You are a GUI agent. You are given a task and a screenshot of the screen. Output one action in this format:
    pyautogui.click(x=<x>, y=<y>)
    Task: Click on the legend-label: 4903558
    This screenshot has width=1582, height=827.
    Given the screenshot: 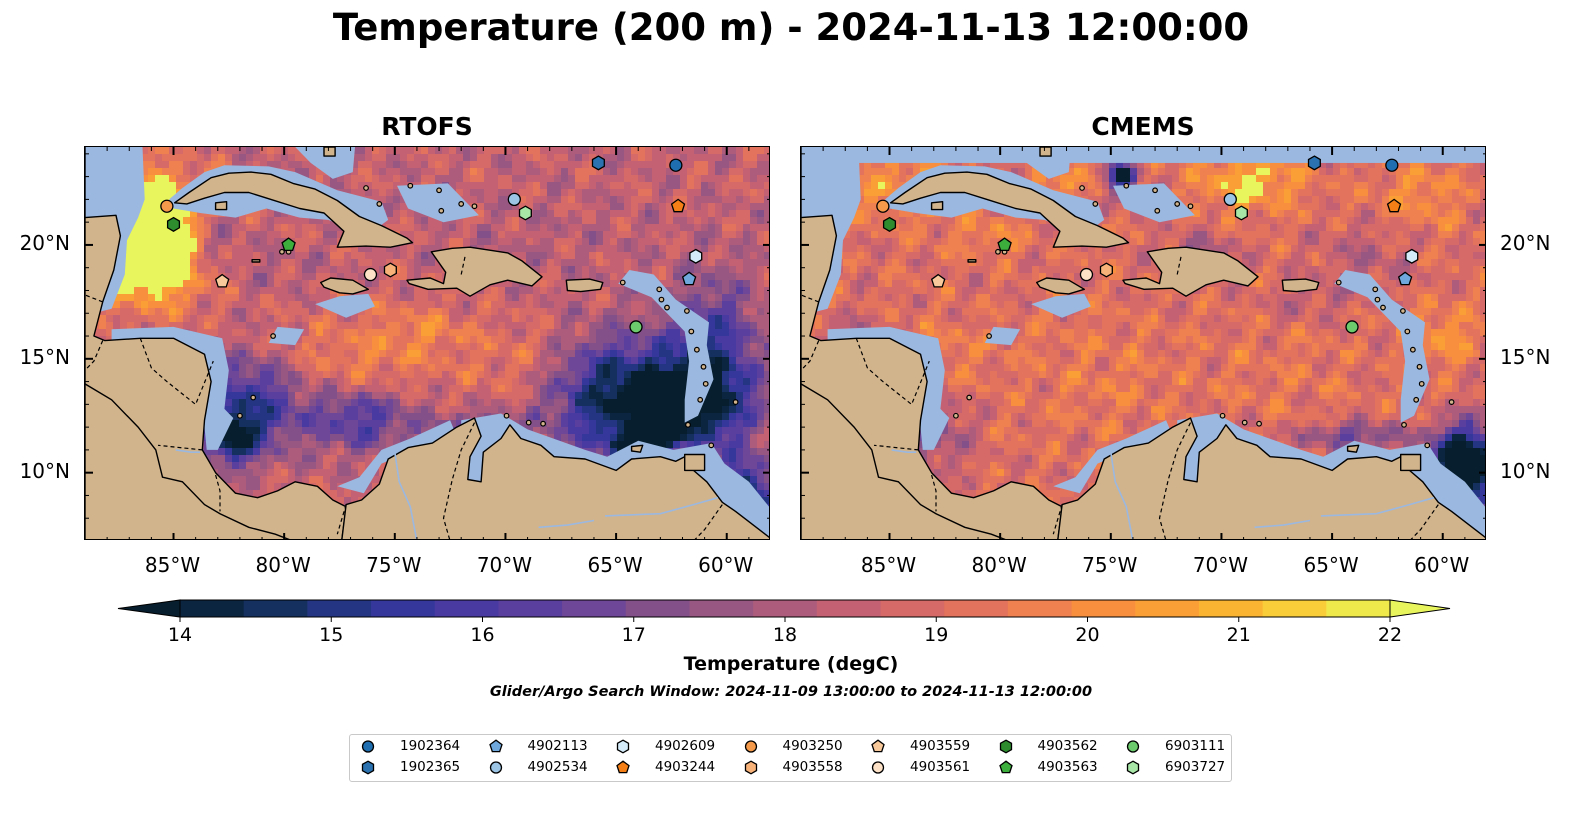 What is the action you would take?
    pyautogui.click(x=812, y=767)
    